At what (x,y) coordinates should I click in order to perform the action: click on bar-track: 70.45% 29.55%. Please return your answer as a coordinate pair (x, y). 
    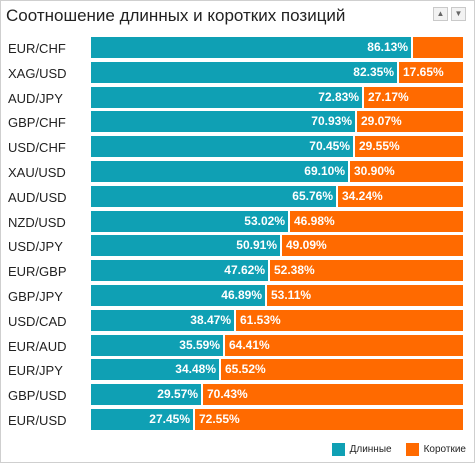
    Looking at the image, I should click on (277, 147).